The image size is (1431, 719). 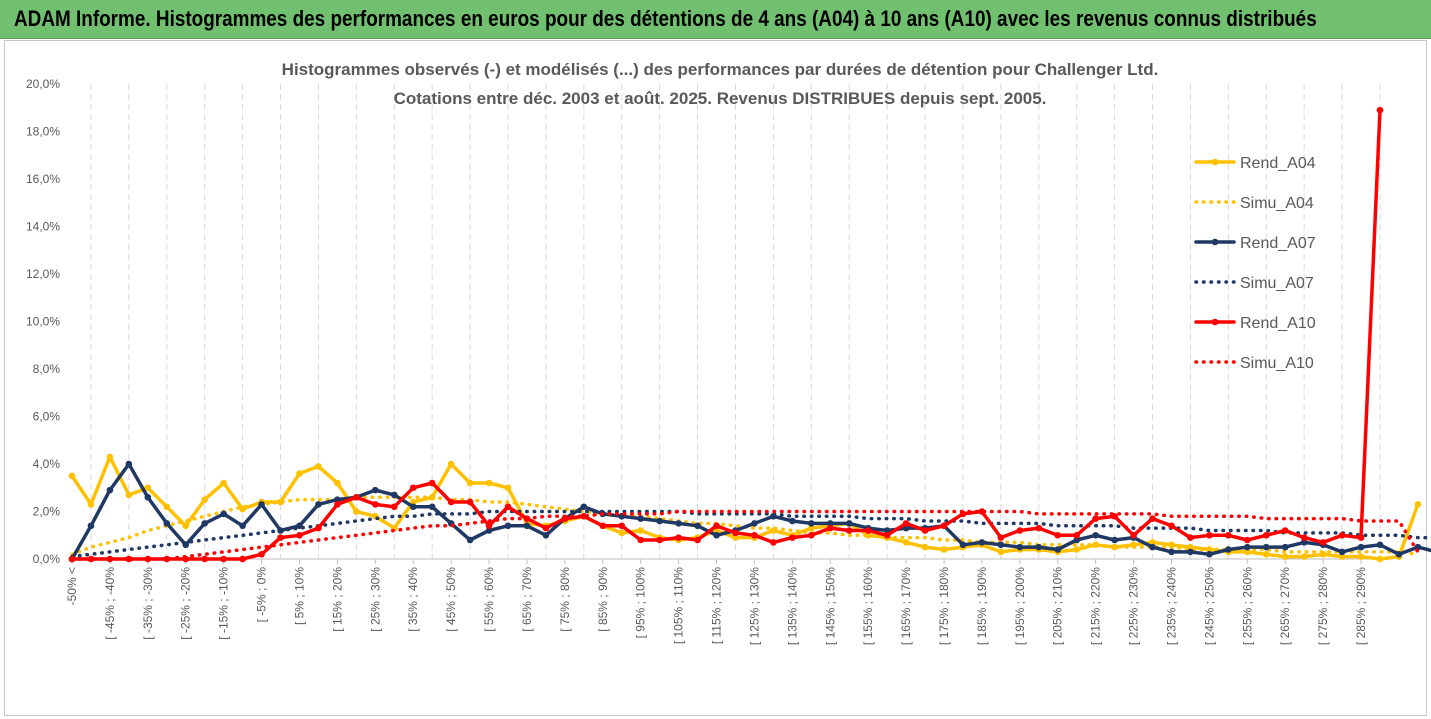 What do you see at coordinates (944, 606) in the screenshot?
I see `x-tick-label: [ 175% ; 180%` at bounding box center [944, 606].